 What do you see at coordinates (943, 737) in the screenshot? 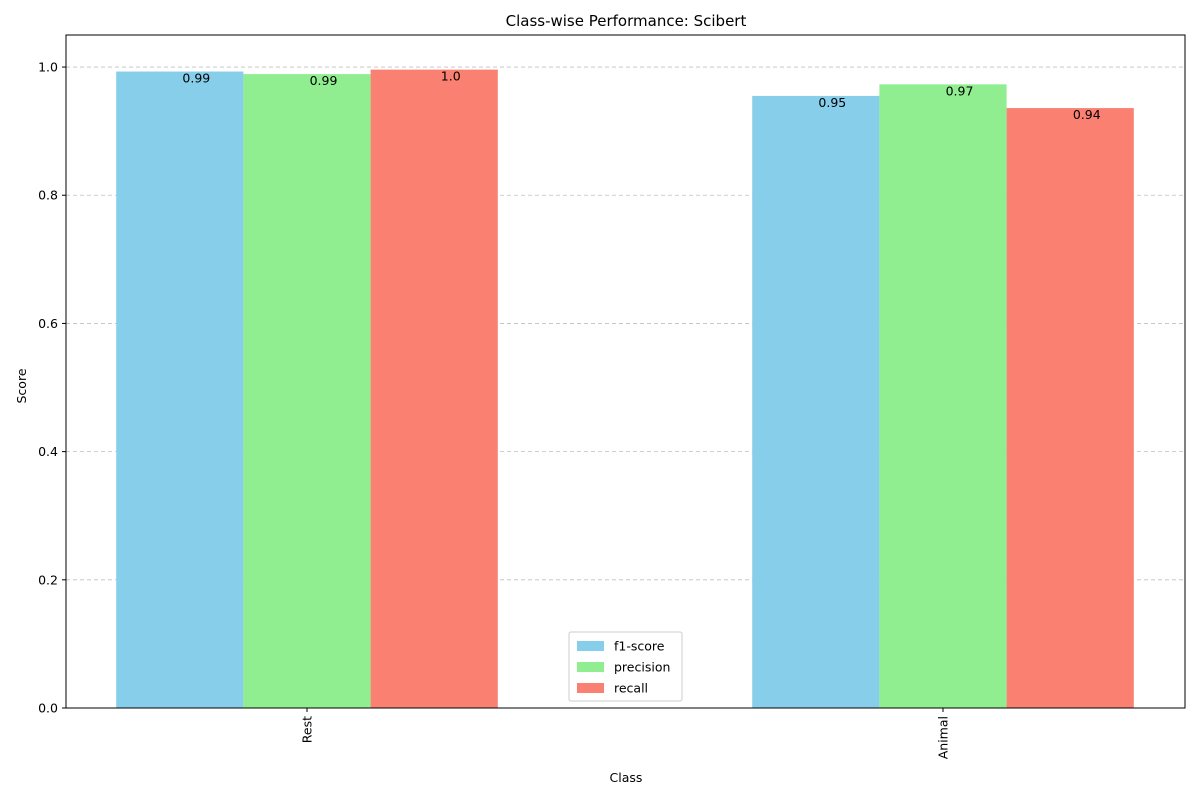
I see `x-tick-label: Animal` at bounding box center [943, 737].